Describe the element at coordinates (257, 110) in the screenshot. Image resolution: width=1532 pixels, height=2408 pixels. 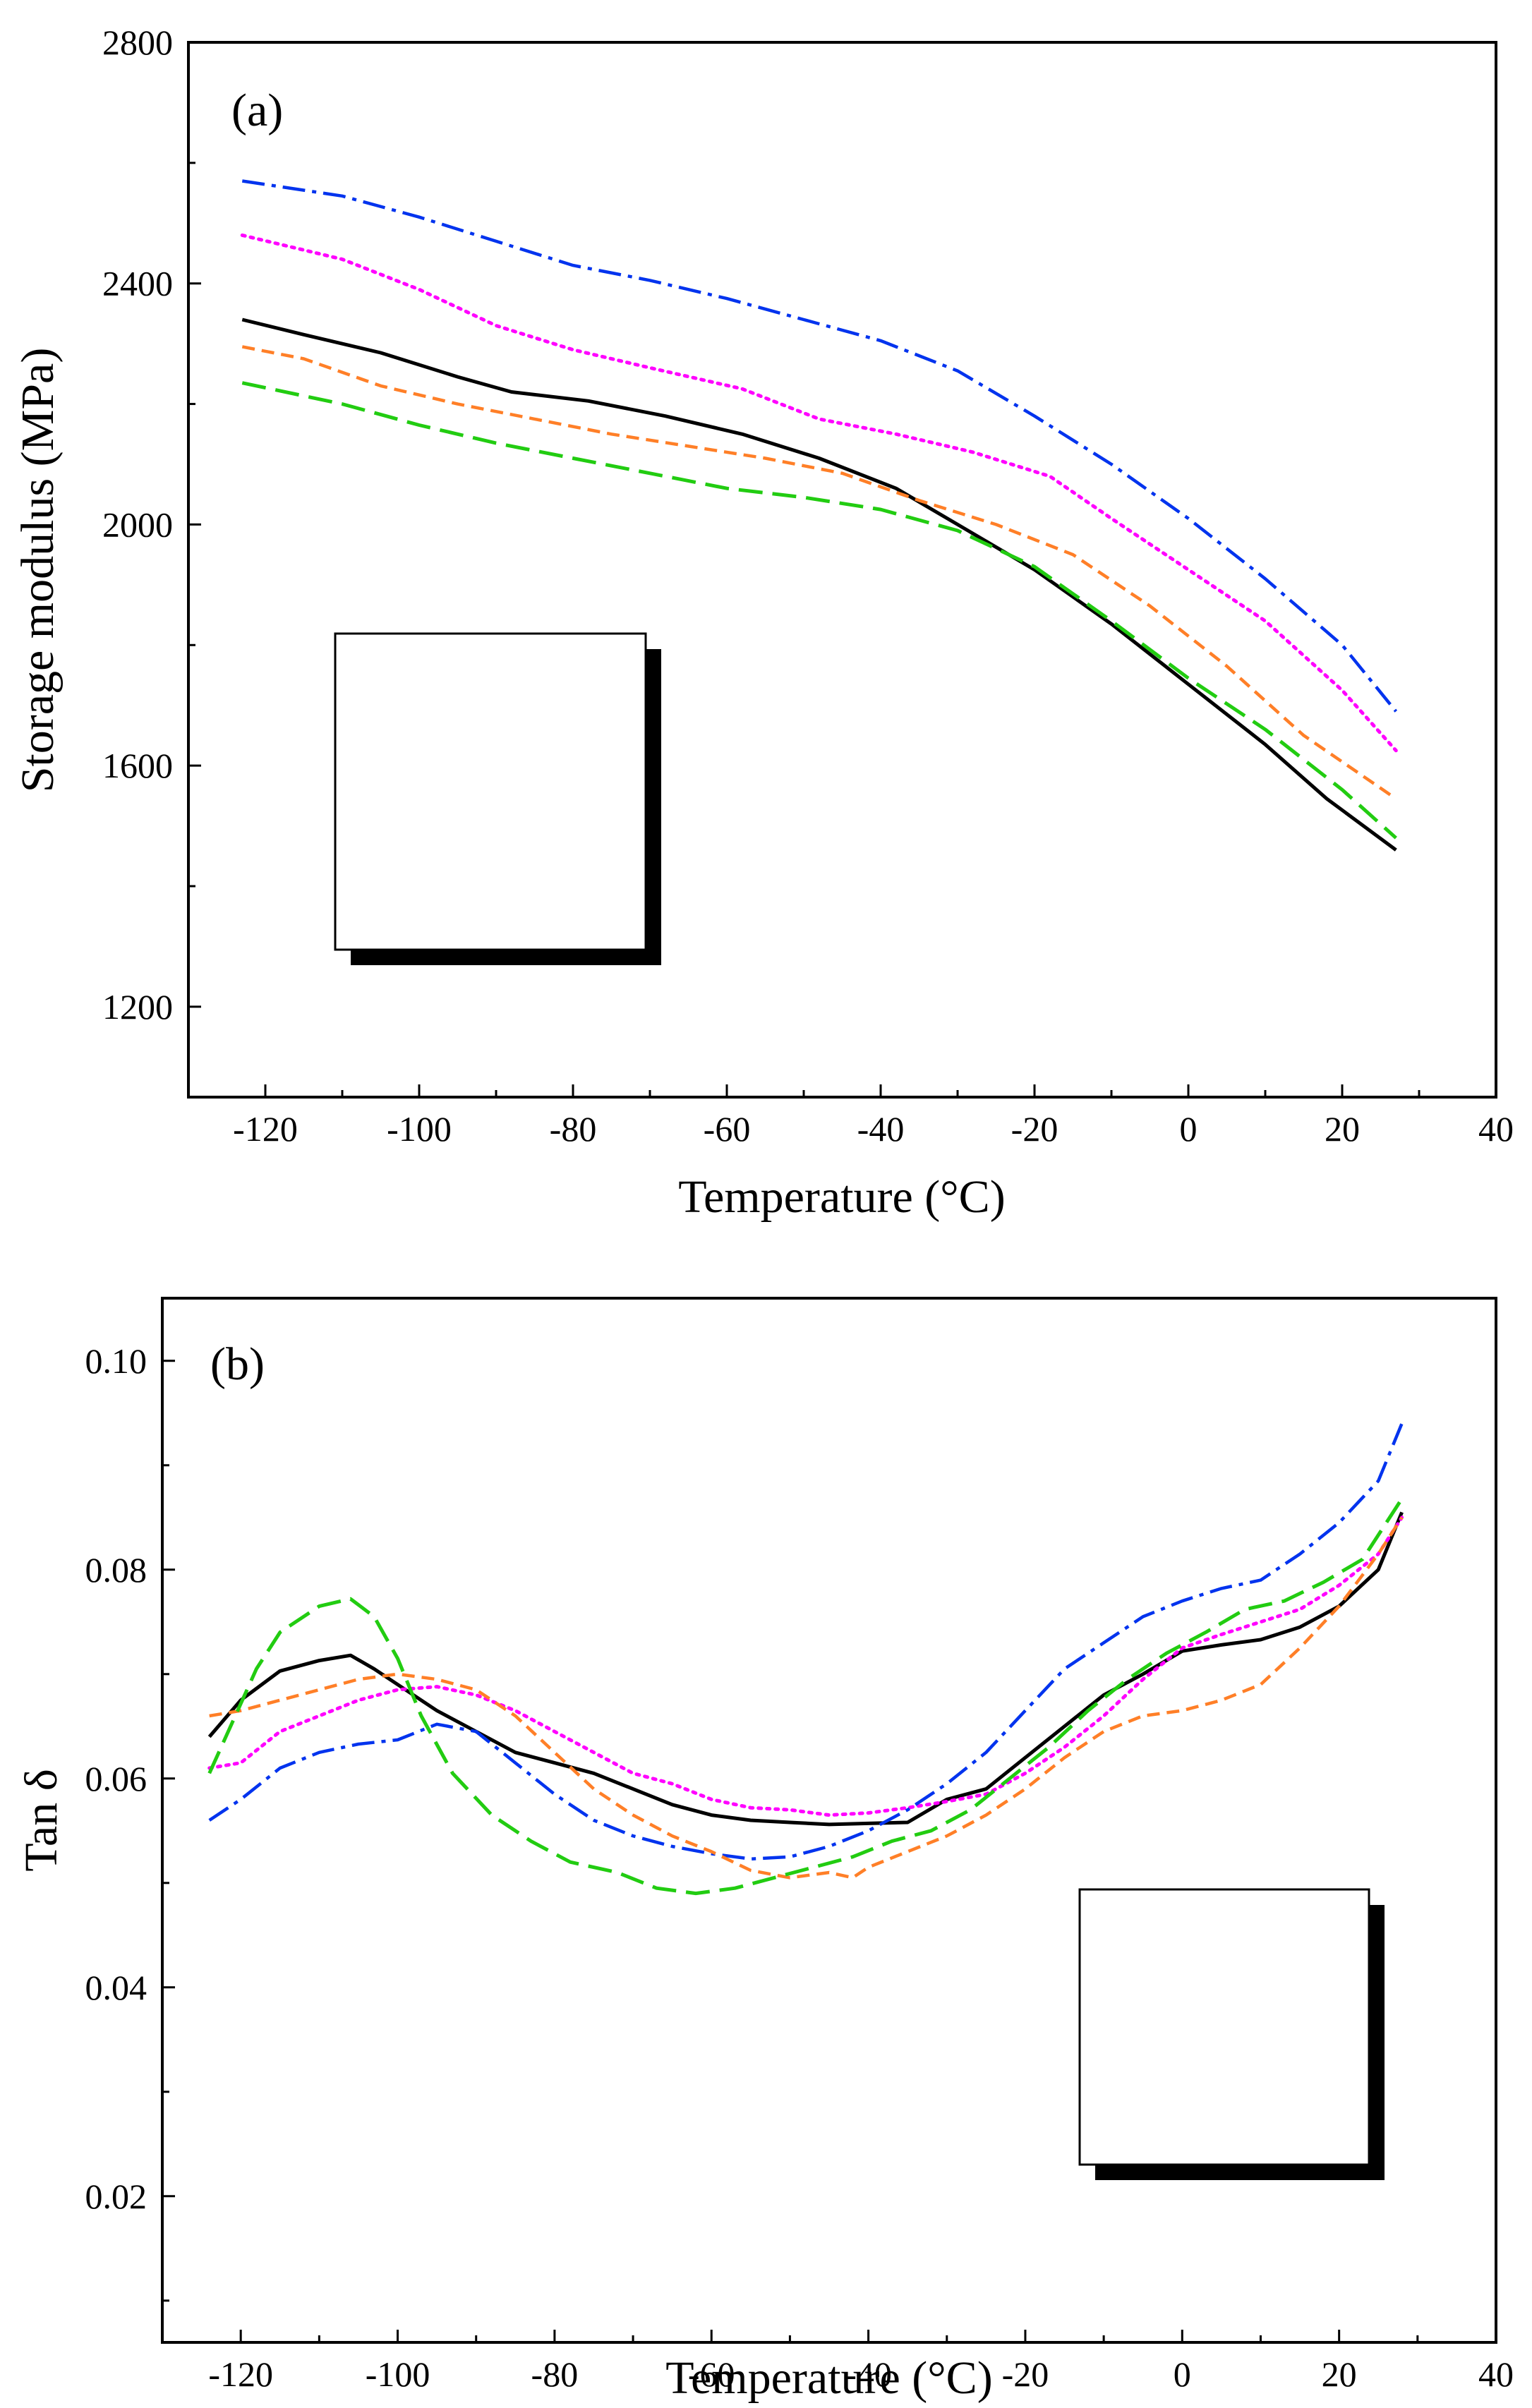
I see `panel-label: (a)` at that location.